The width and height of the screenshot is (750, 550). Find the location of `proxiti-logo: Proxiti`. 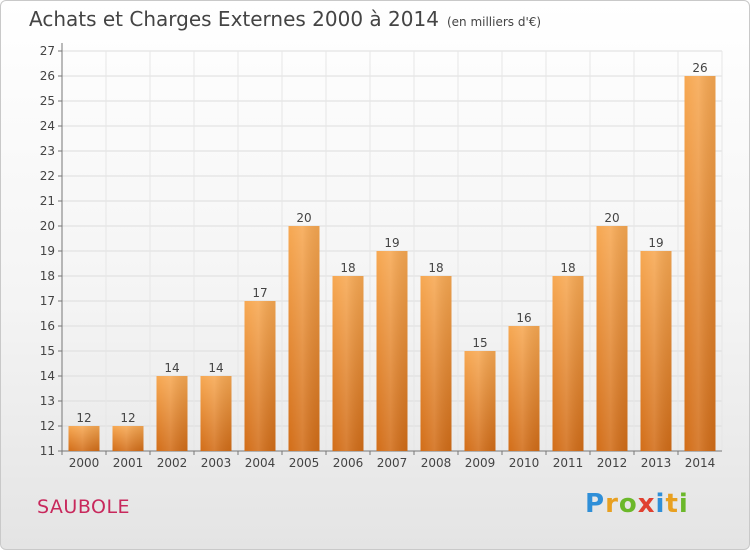

proxiti-logo: Proxiti is located at coordinates (637, 504).